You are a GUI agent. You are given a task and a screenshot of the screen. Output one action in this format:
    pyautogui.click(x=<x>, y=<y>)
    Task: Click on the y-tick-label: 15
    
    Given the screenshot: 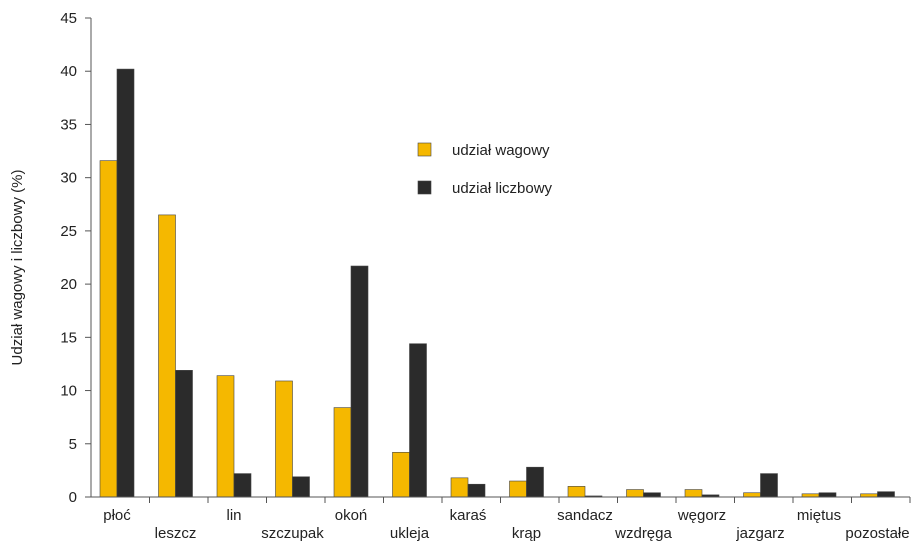 What is the action you would take?
    pyautogui.click(x=68, y=337)
    